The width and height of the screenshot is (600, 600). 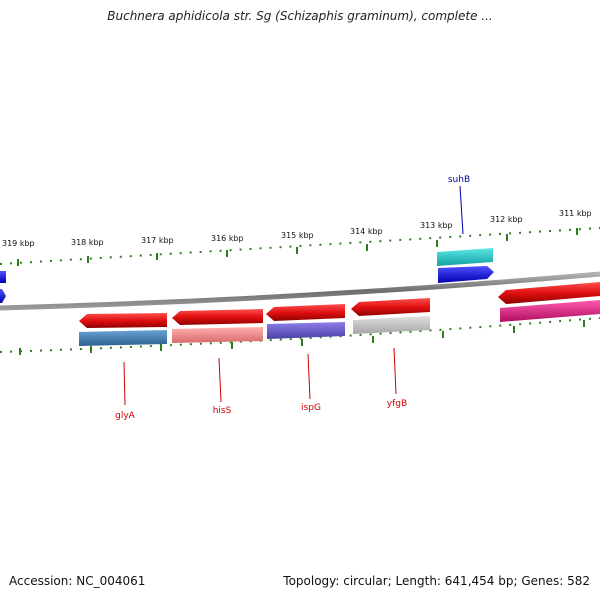 I want to click on tick-label: 313 kbp, so click(x=436, y=225).